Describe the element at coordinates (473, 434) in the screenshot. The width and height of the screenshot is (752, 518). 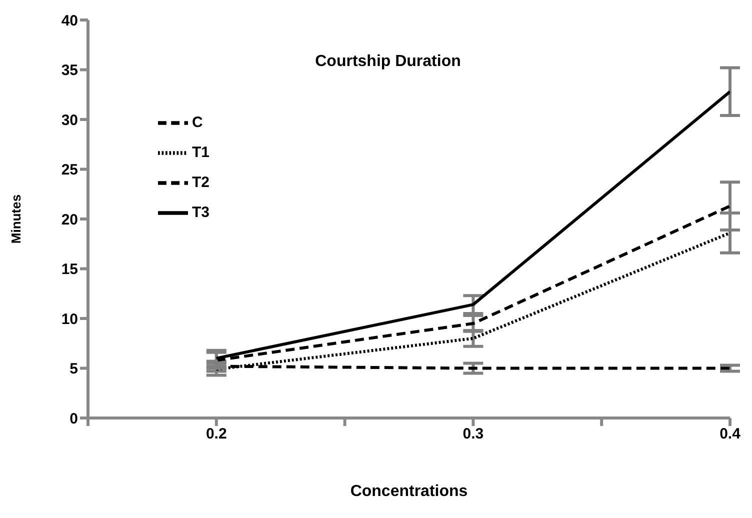
I see `x-tick-label: 0.3` at that location.